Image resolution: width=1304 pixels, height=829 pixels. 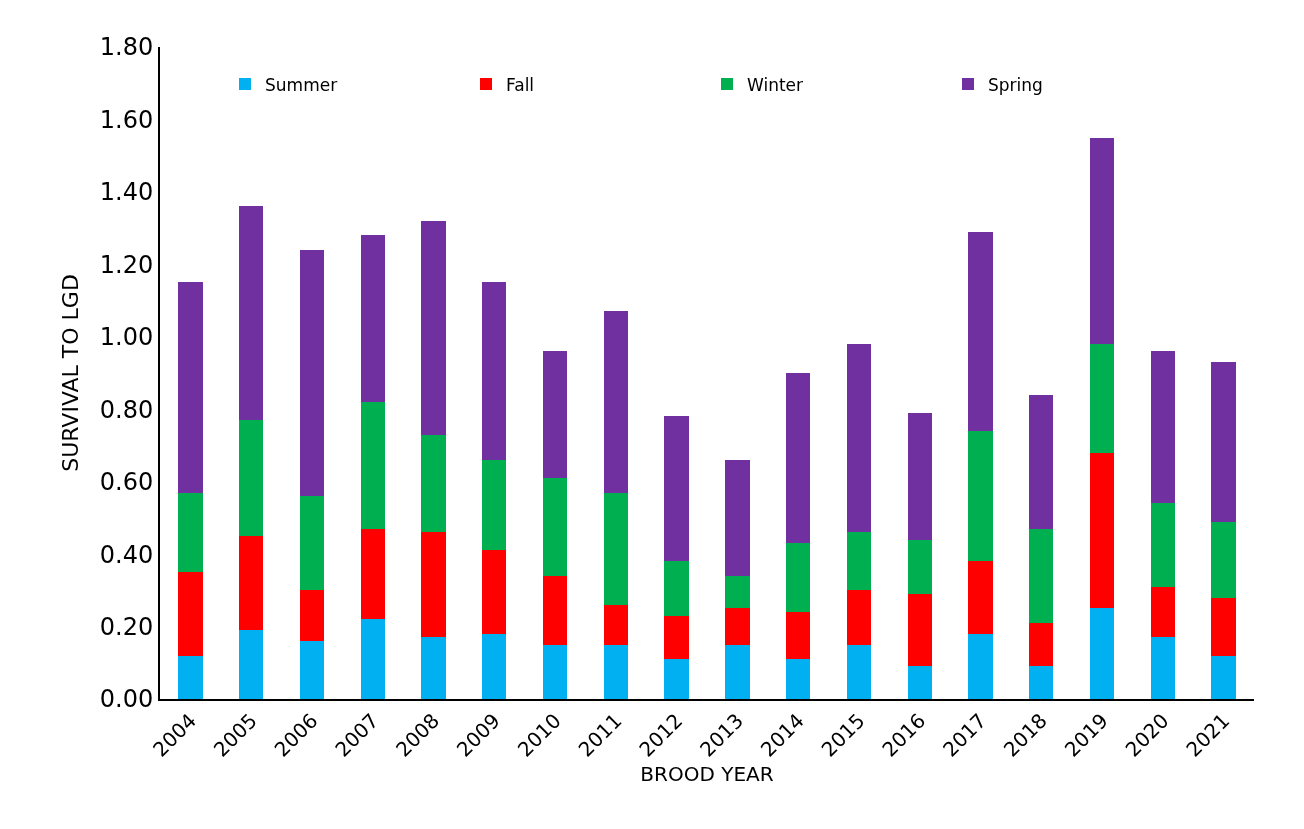 What do you see at coordinates (126, 554) in the screenshot?
I see `y-tick-label: 0.40` at bounding box center [126, 554].